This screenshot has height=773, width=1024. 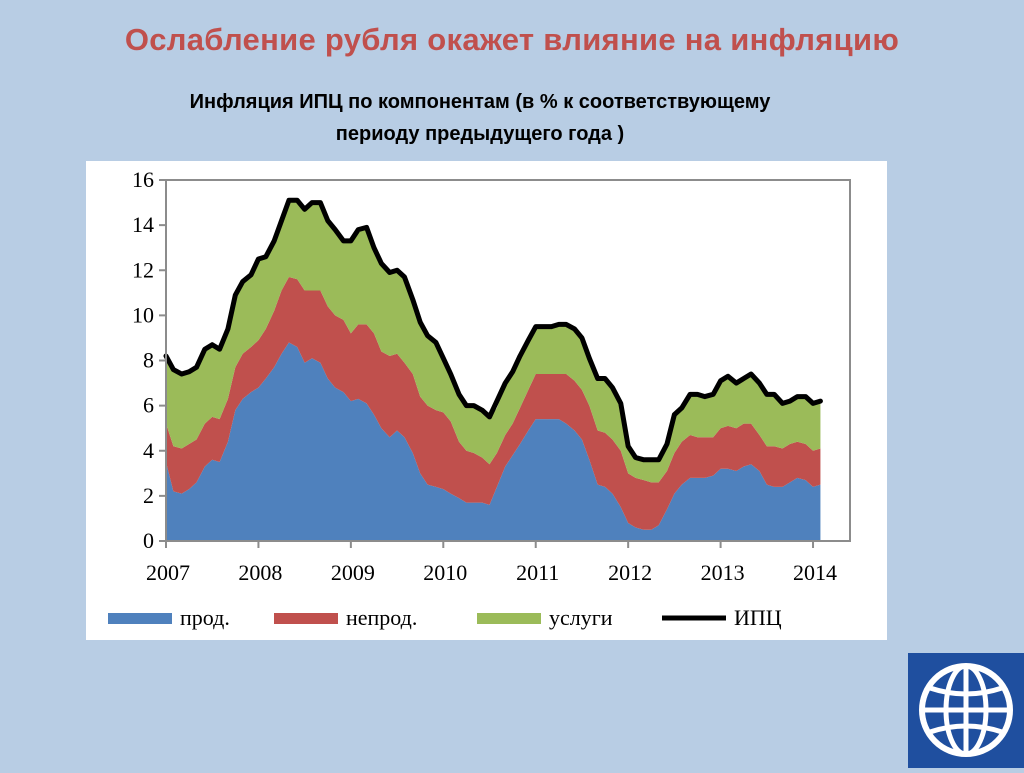 I want to click on world-bank-logo, so click(x=966, y=710).